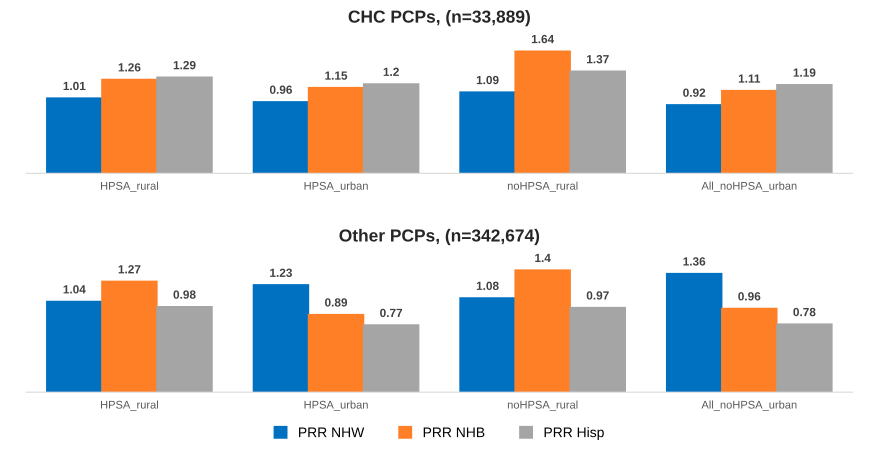  What do you see at coordinates (281, 272) in the screenshot?
I see `data-label: 1.23` at bounding box center [281, 272].